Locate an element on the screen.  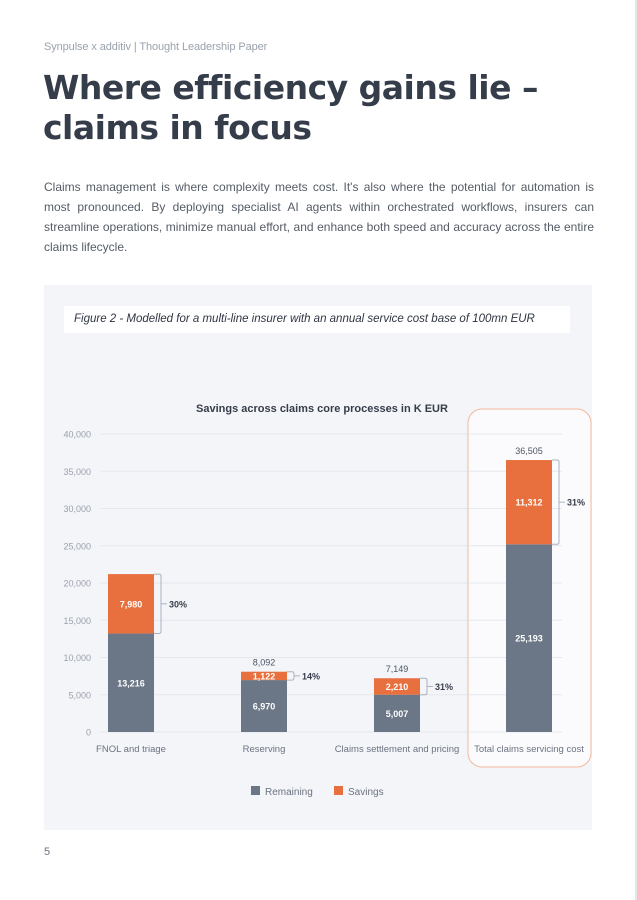
bar-label-savings: 11,312 is located at coordinates (528, 503).